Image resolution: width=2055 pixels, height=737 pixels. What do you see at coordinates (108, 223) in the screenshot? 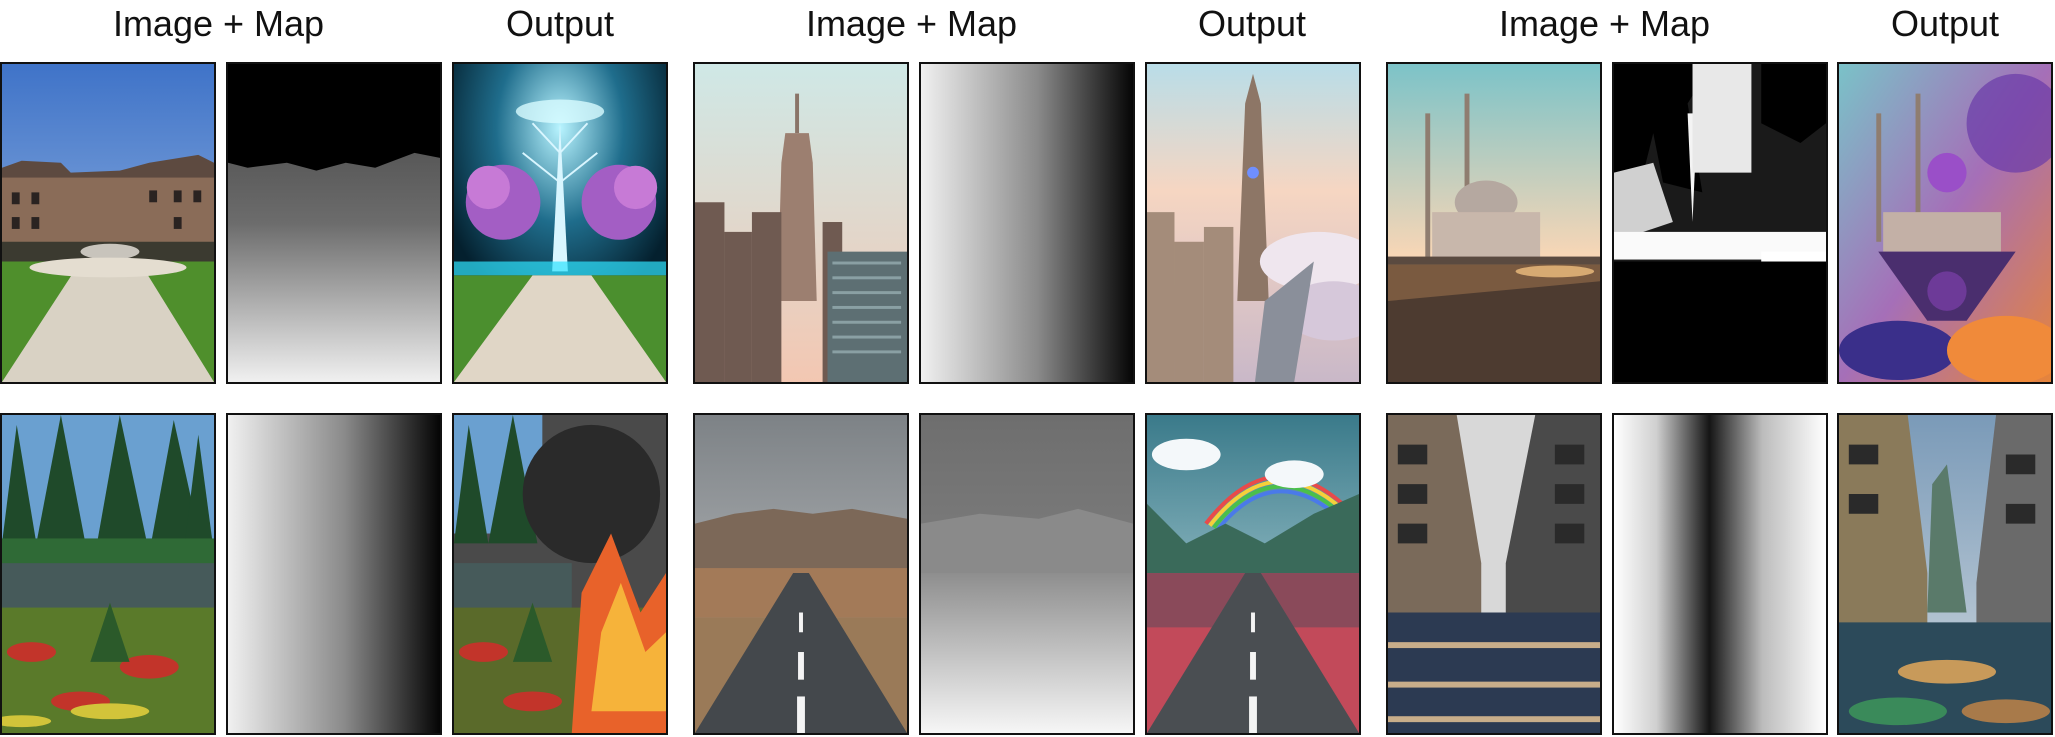
I see `input-image-courtyard` at bounding box center [108, 223].